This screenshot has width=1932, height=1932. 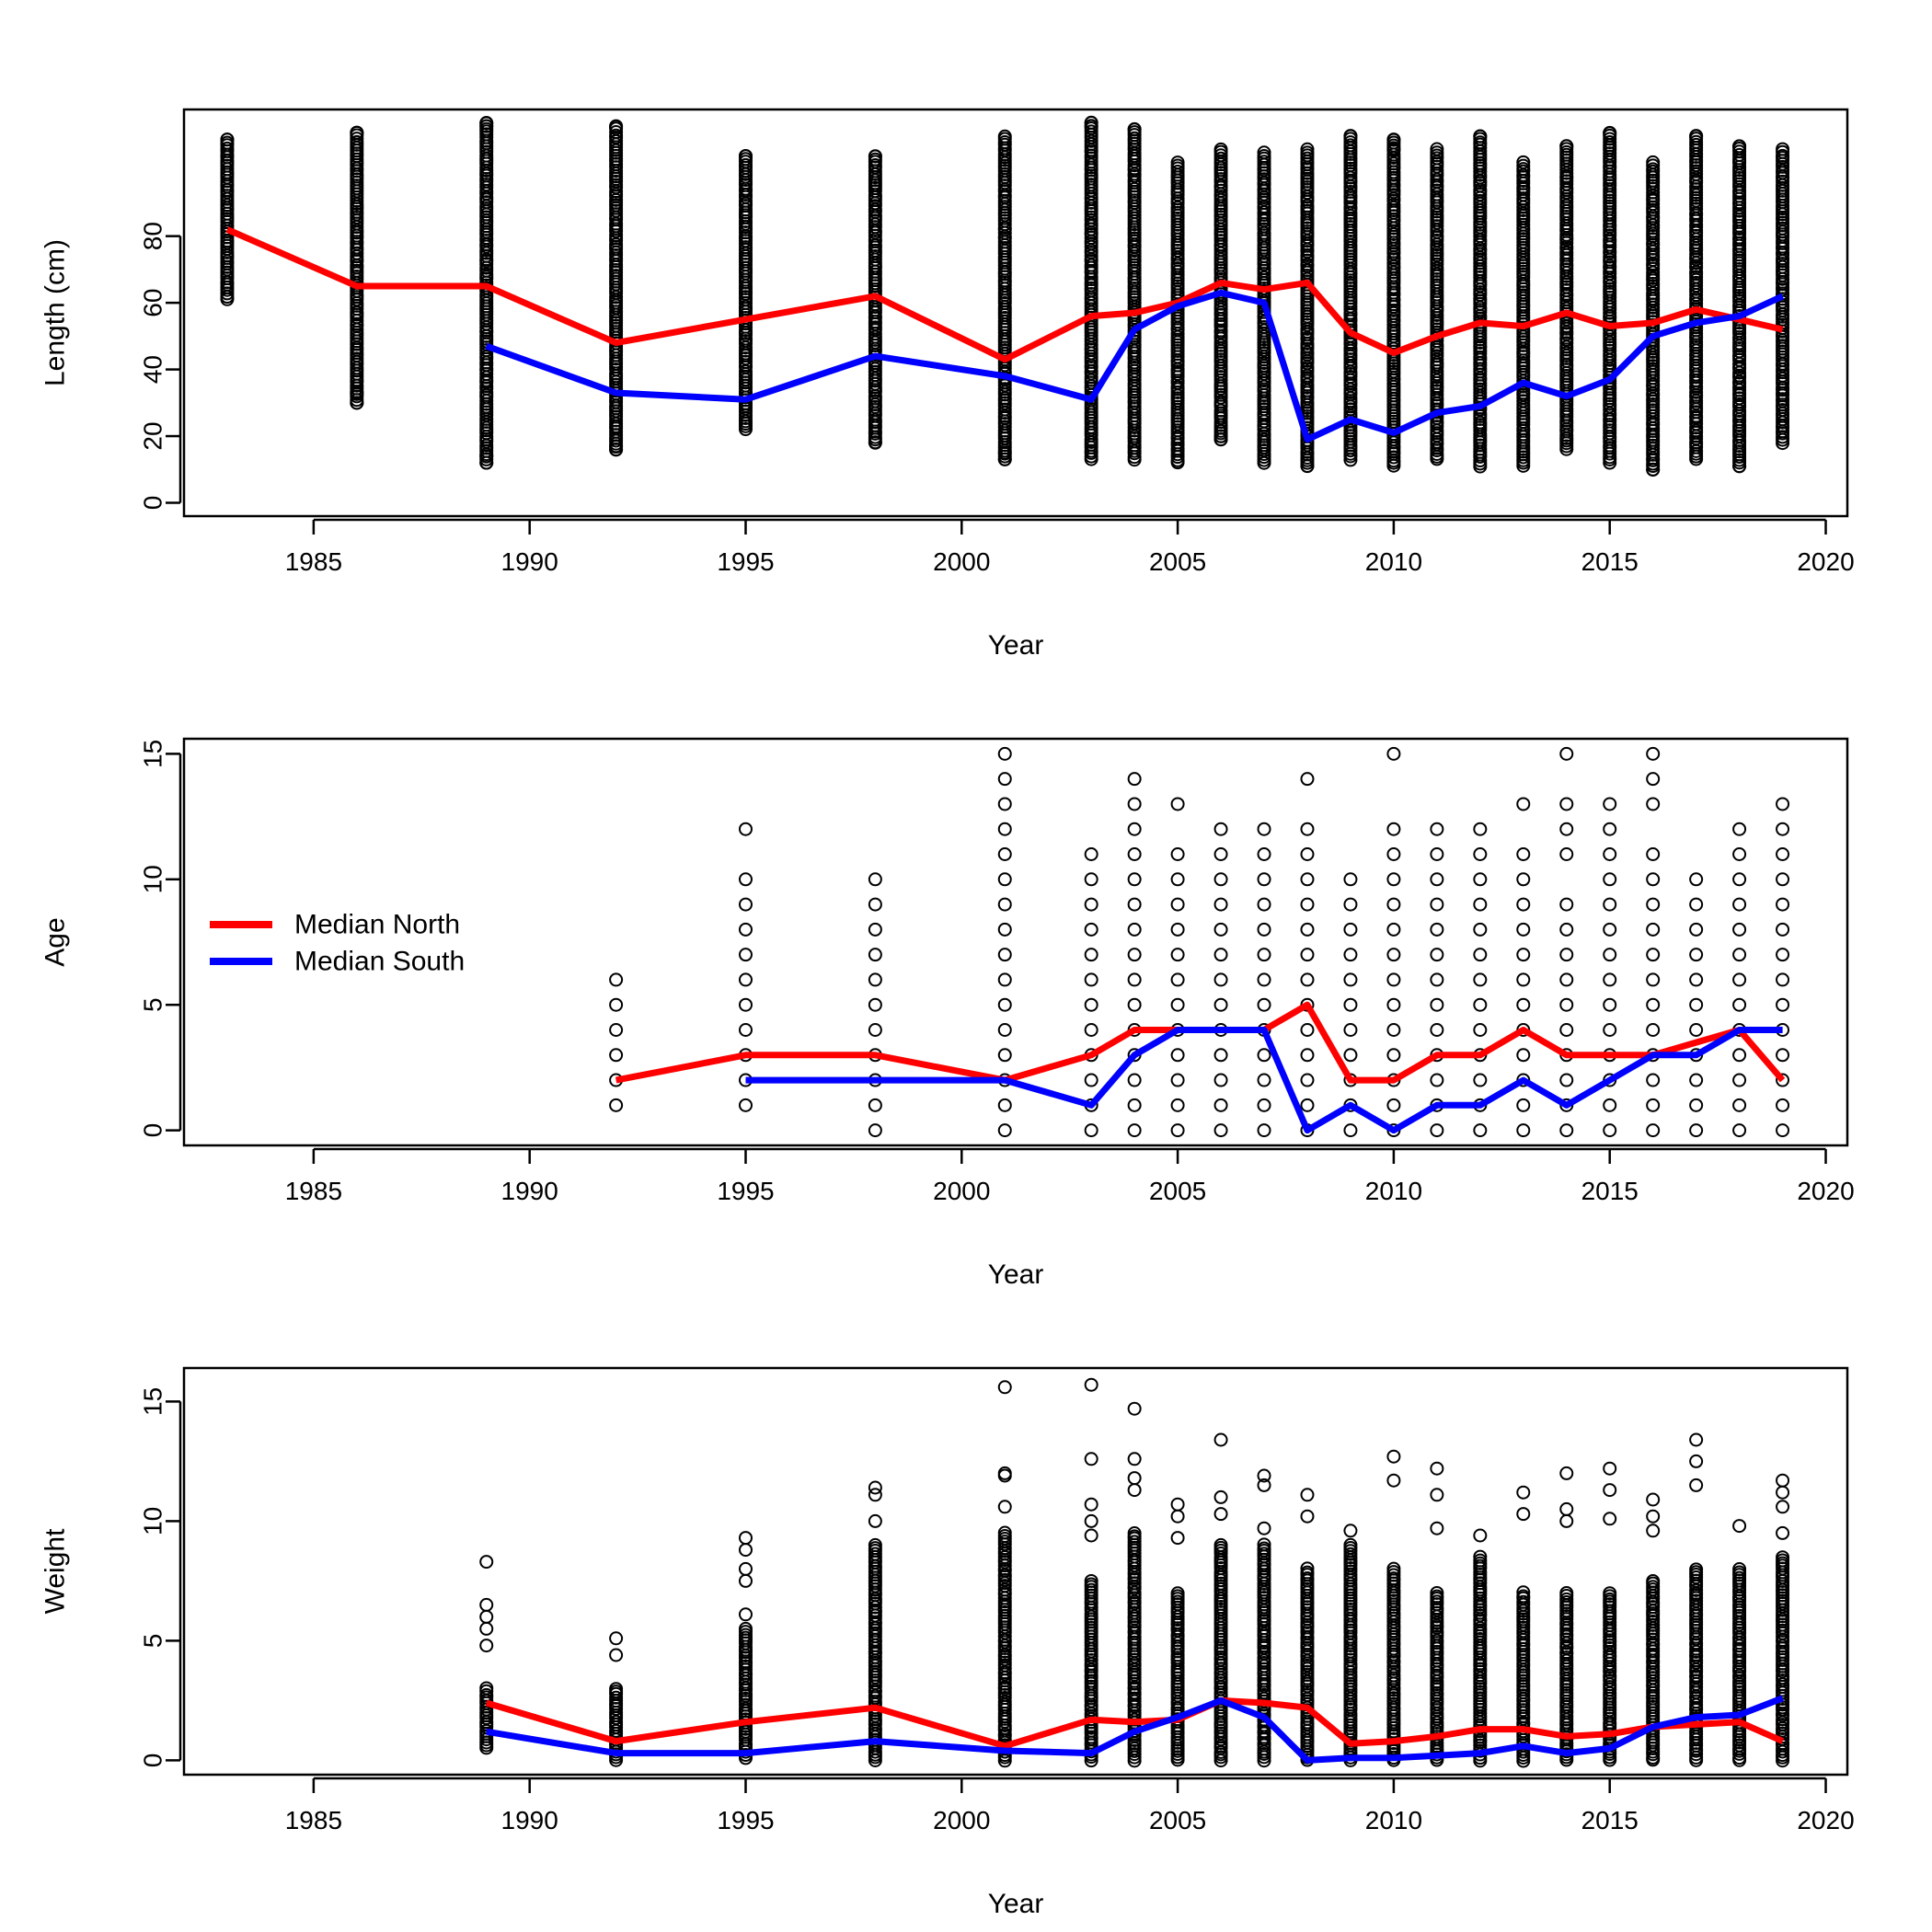 I want to click on x-tick-label: 1985, so click(x=313, y=561).